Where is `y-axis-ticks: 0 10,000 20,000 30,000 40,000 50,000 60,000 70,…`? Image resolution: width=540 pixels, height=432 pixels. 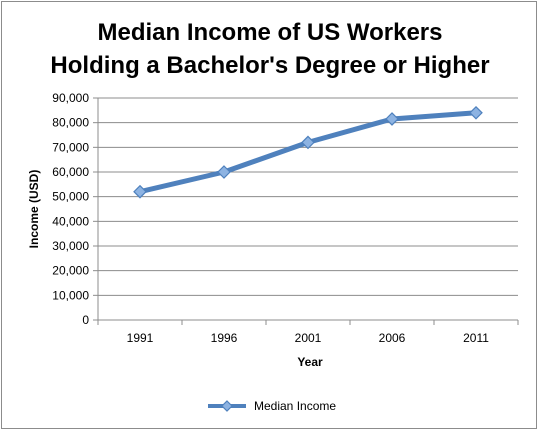 y-axis-ticks: 0 10,000 20,000 30,000 40,000 50,000 60,000 70,… is located at coordinates (75, 209).